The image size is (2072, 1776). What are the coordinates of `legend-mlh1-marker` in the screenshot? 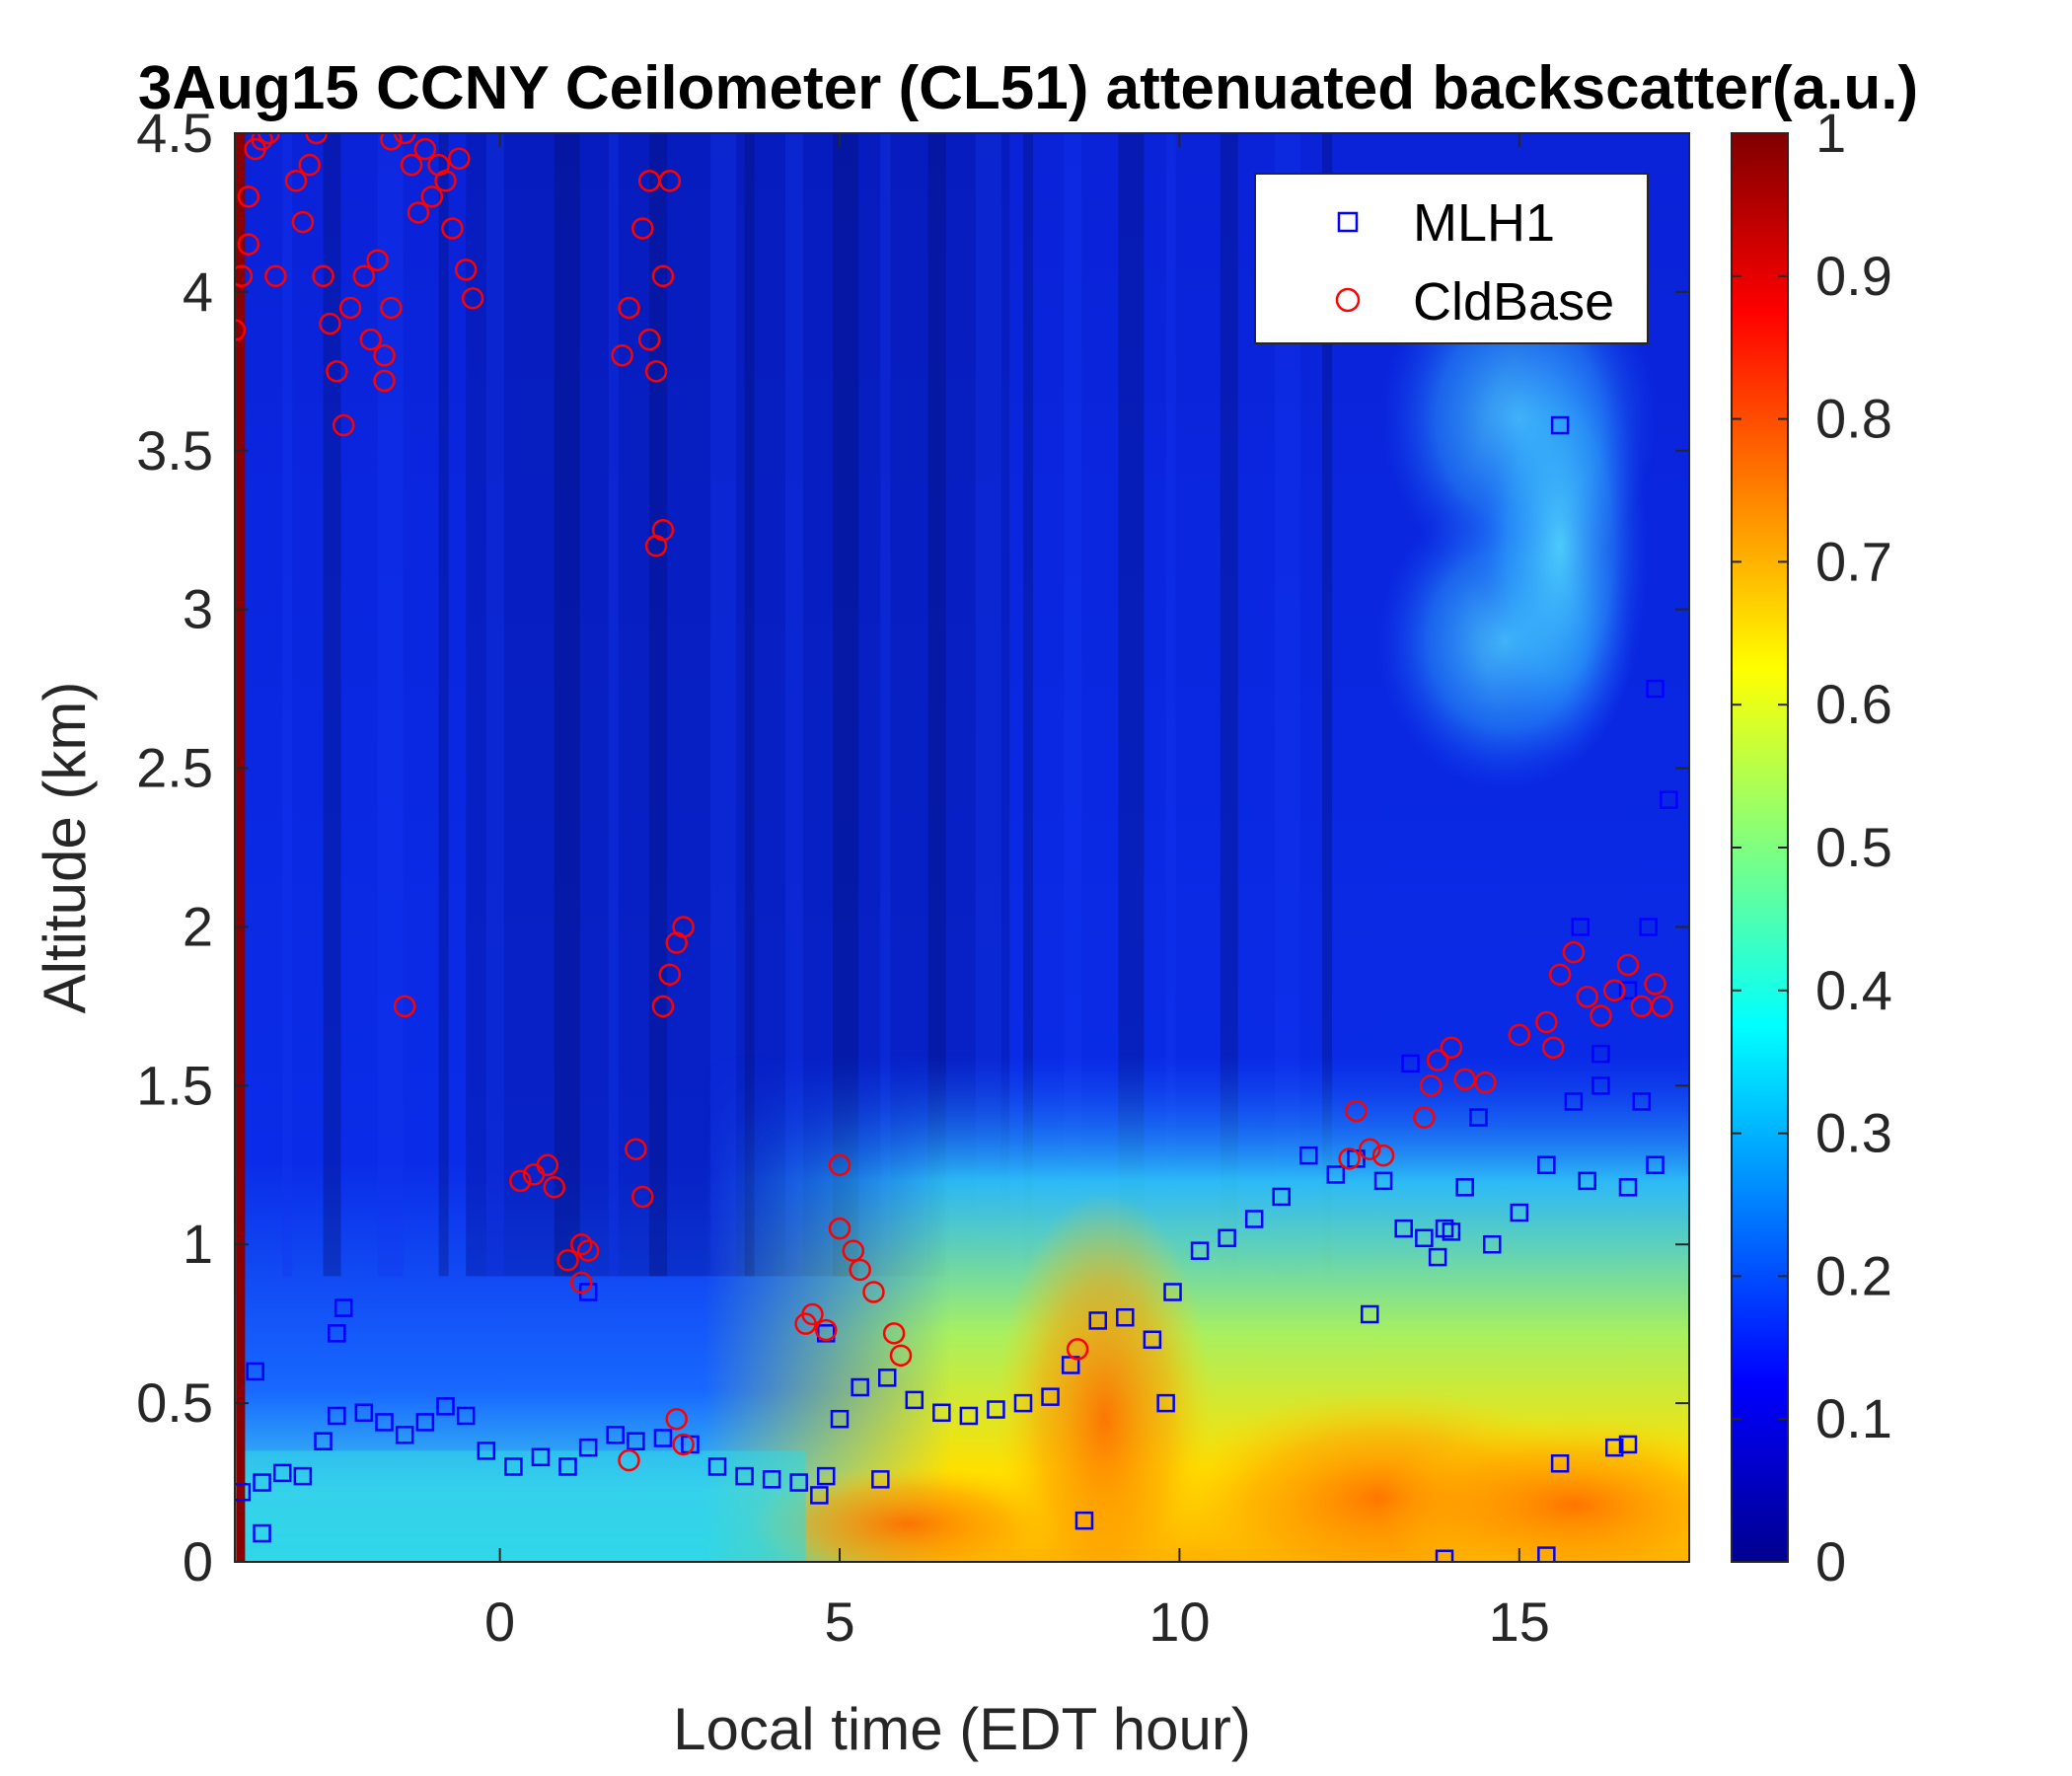 It's located at (1348, 222).